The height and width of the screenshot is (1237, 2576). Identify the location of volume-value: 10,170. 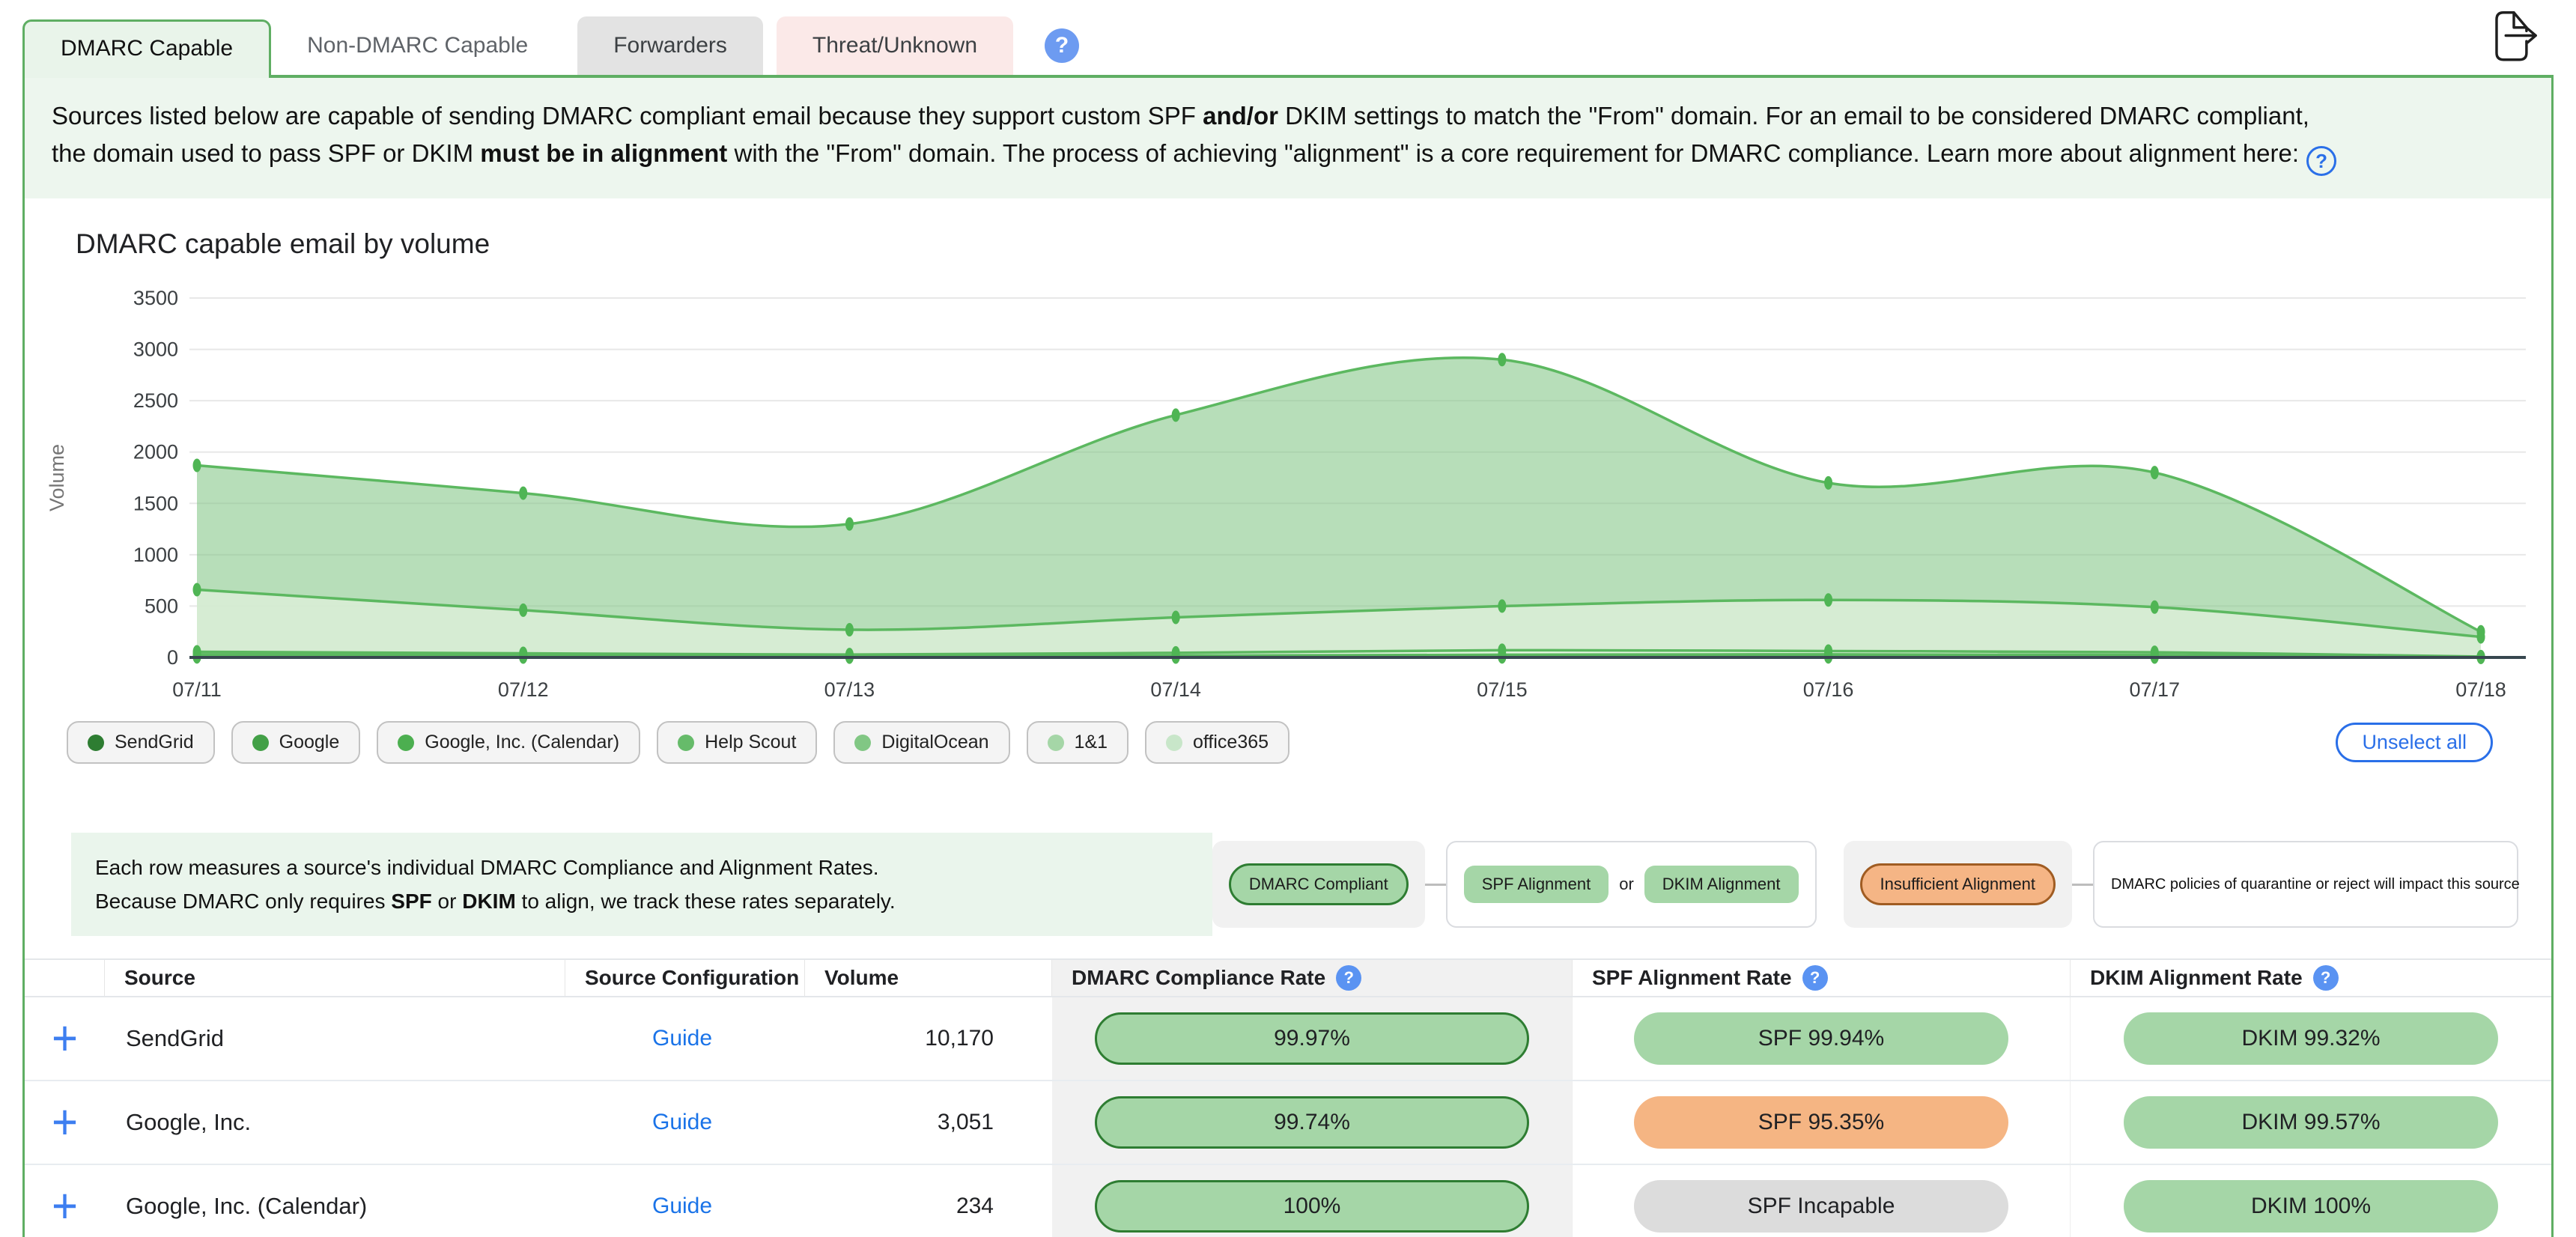
(959, 1038).